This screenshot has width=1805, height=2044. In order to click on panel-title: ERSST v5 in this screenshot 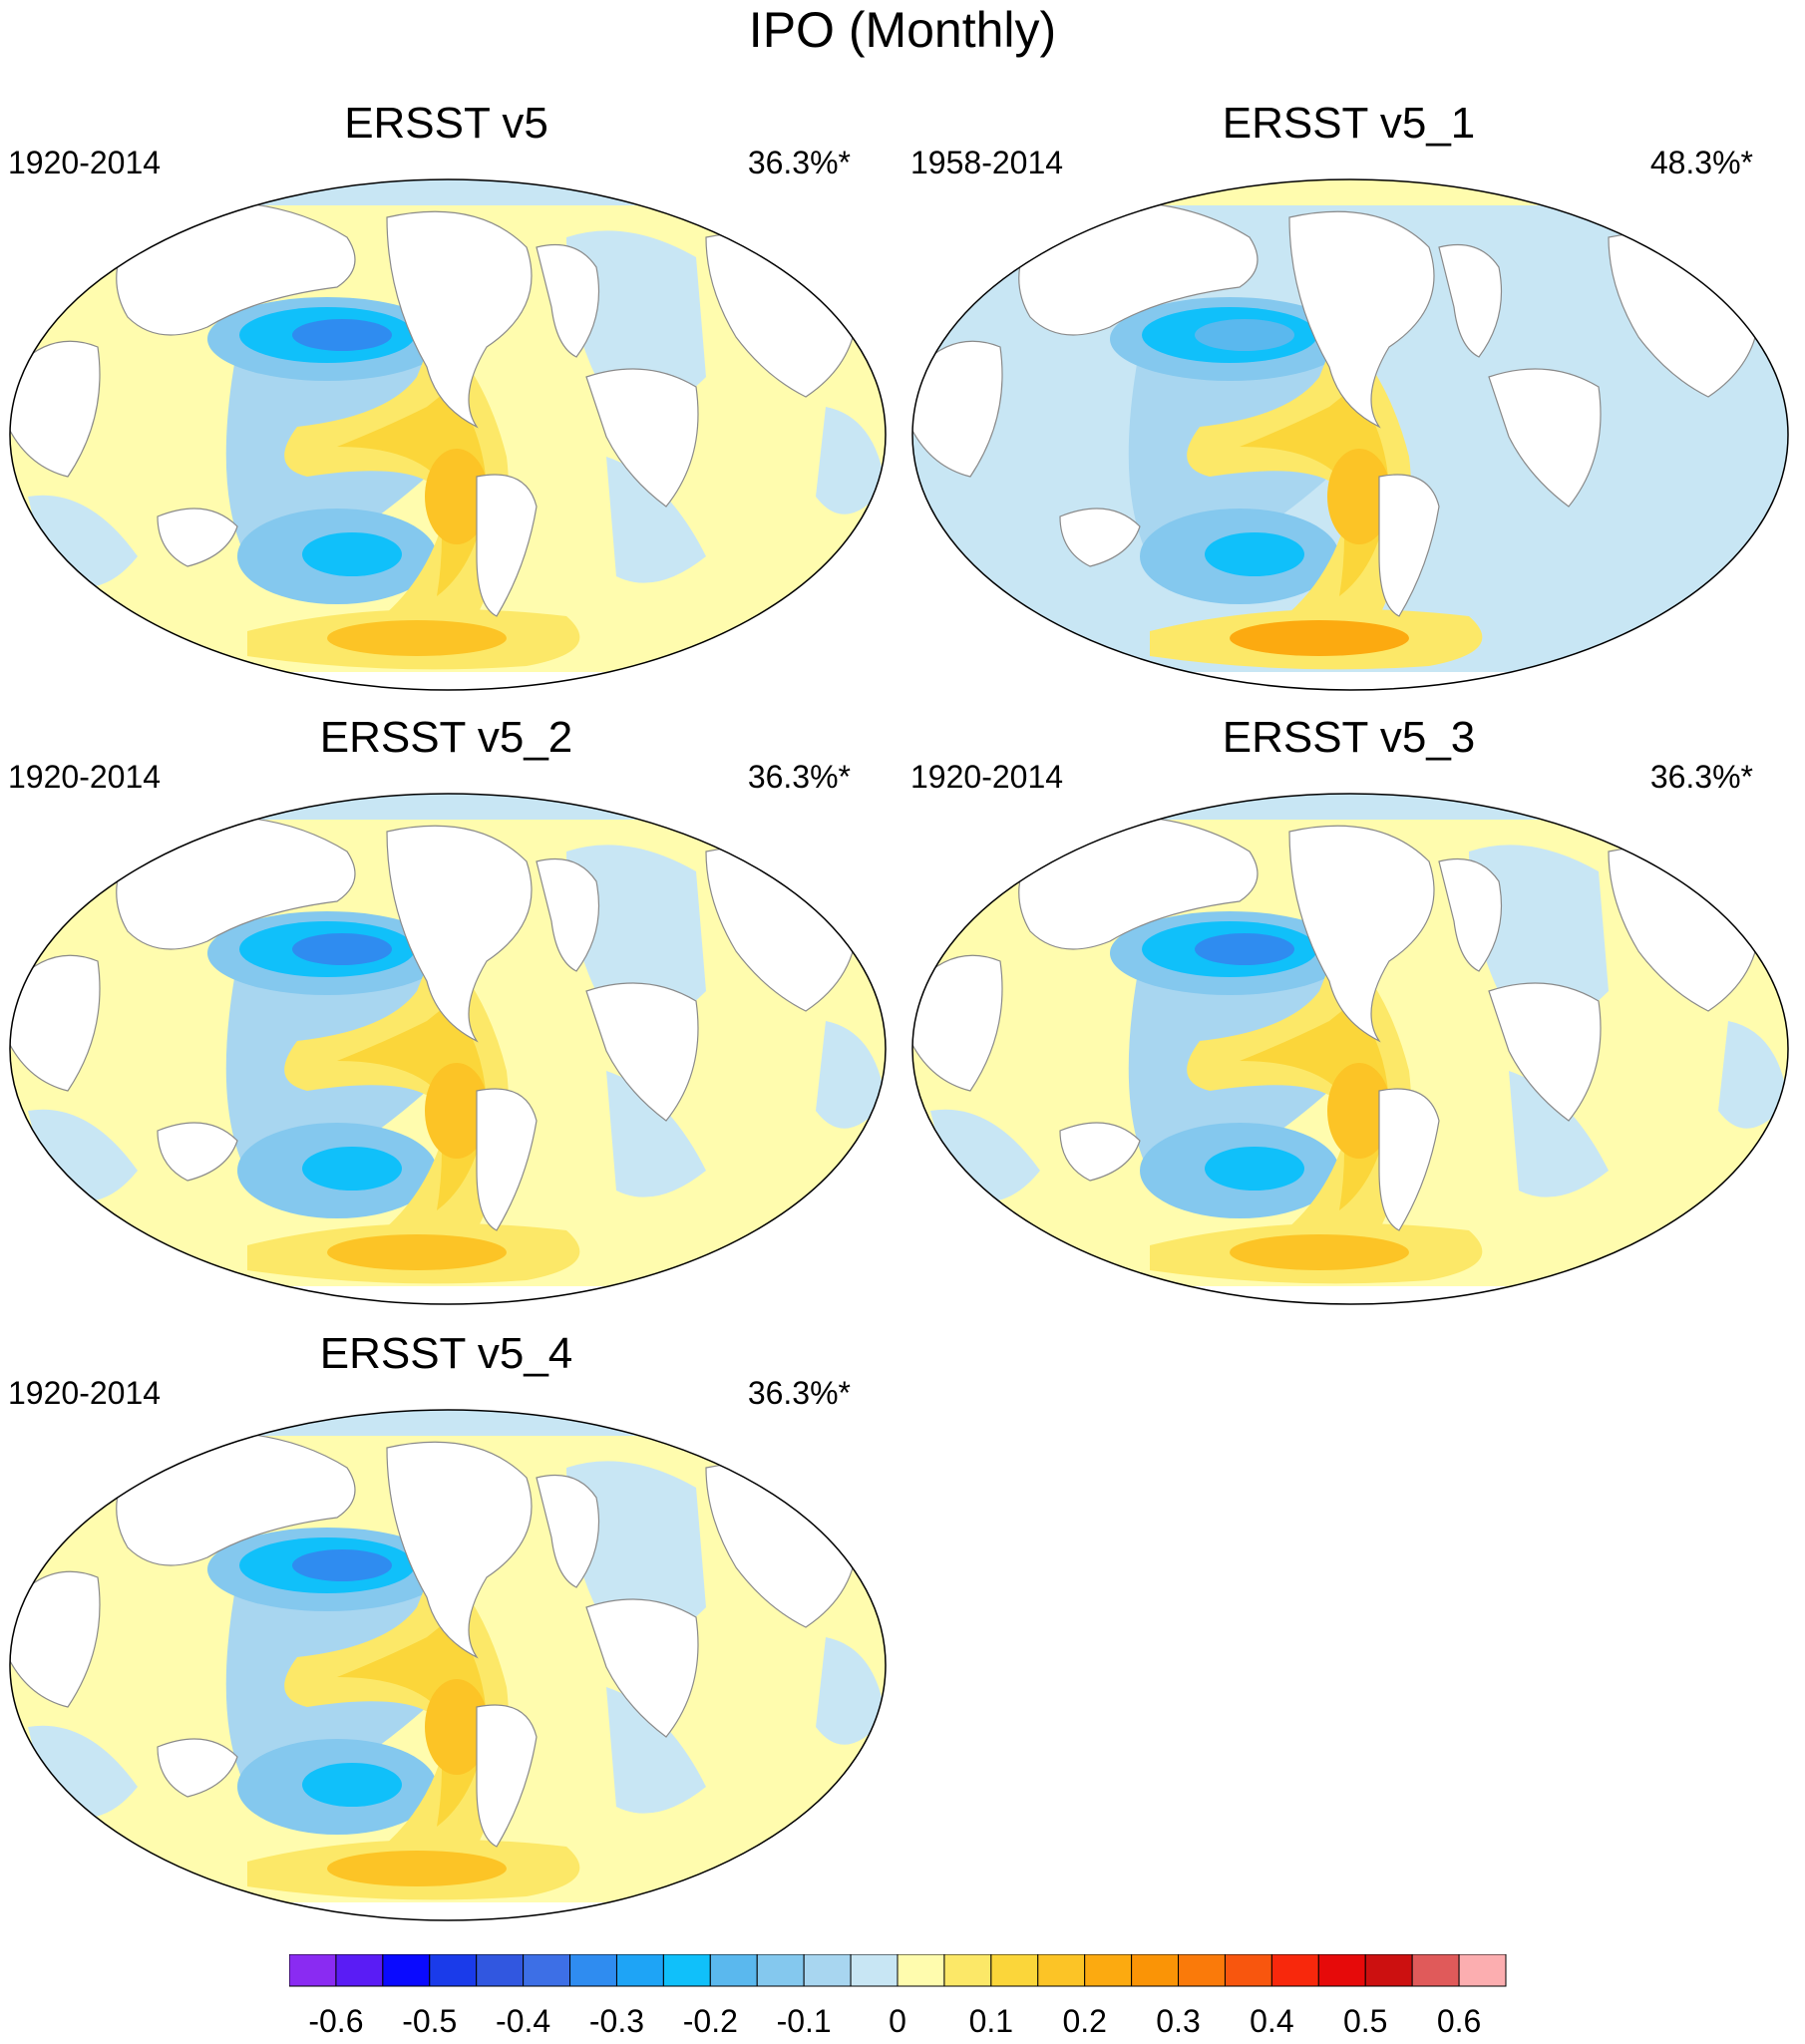, I will do `click(446, 123)`.